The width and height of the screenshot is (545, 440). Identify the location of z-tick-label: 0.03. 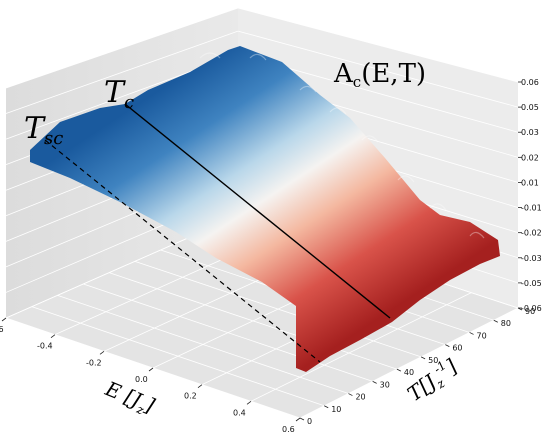
(530, 132).